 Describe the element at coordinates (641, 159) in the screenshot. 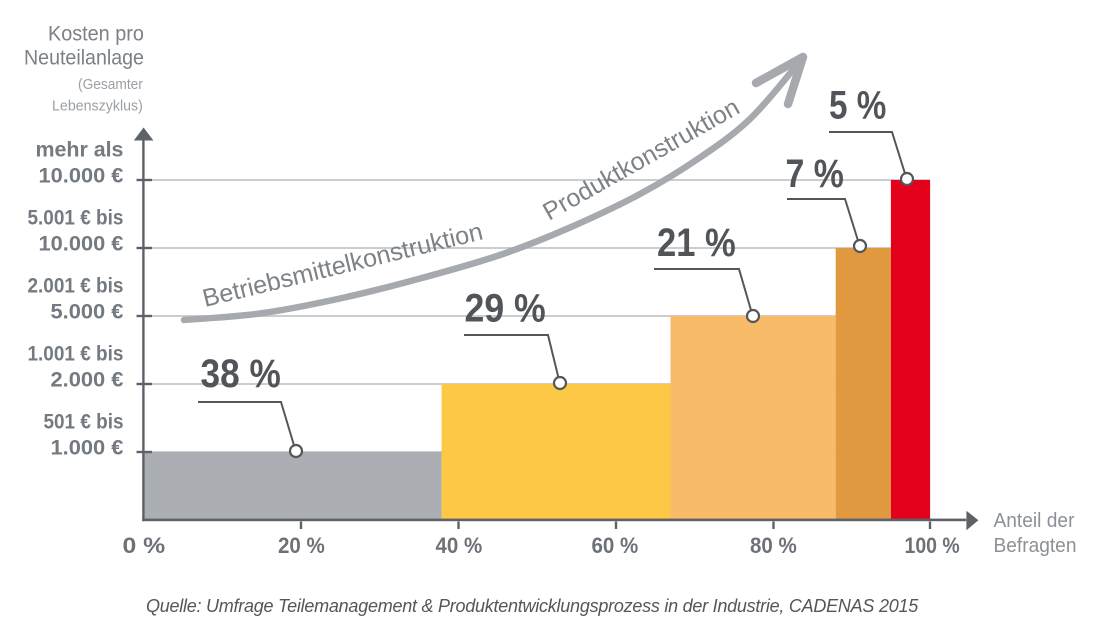

I see `svg-text: Produktkonstruktion` at that location.